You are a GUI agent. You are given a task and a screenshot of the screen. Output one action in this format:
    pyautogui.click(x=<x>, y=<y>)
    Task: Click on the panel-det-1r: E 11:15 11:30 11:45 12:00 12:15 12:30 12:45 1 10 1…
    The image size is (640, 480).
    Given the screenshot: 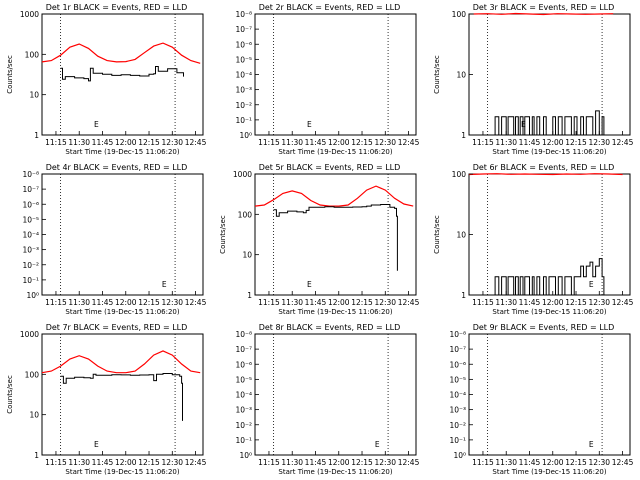 What is the action you would take?
    pyautogui.click(x=106, y=79)
    